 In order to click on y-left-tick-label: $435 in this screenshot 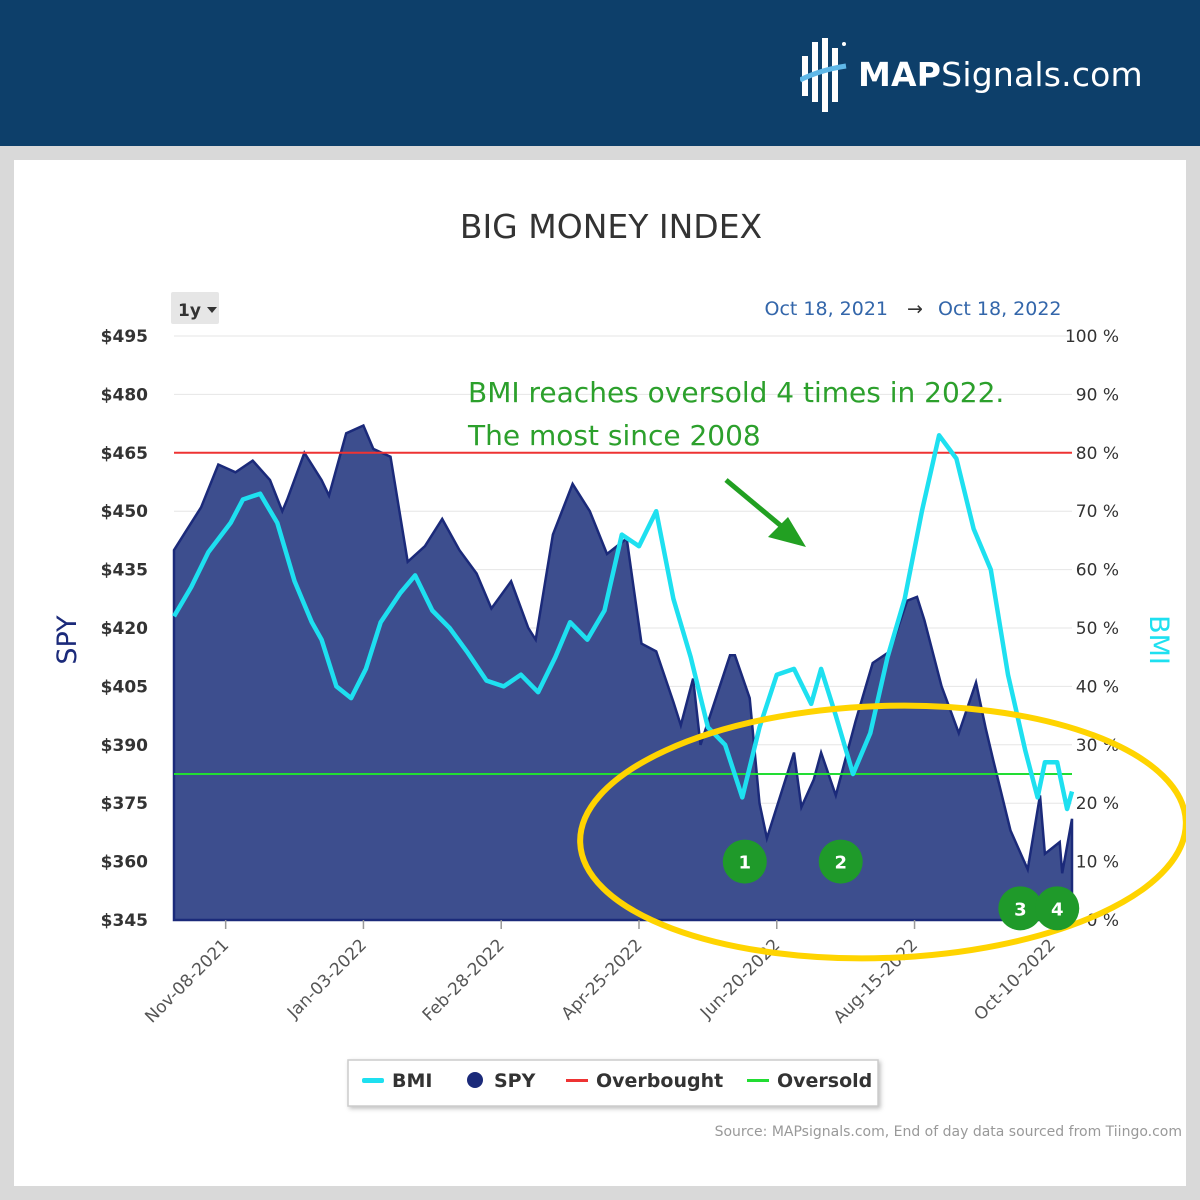, I will do `click(124, 571)`.